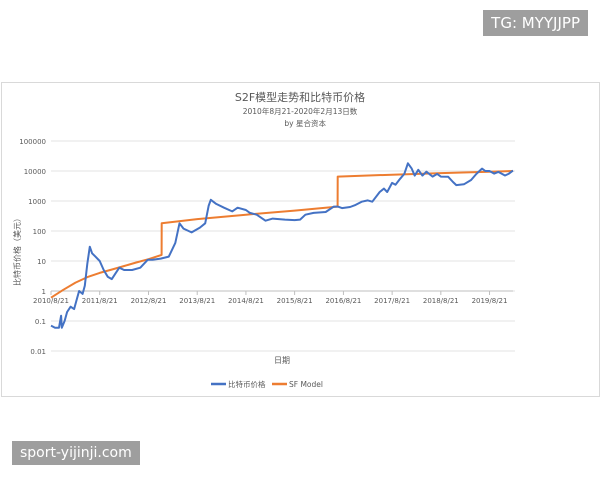  I want to click on y-axis-title: 比特币价格（美元）, so click(17, 250).